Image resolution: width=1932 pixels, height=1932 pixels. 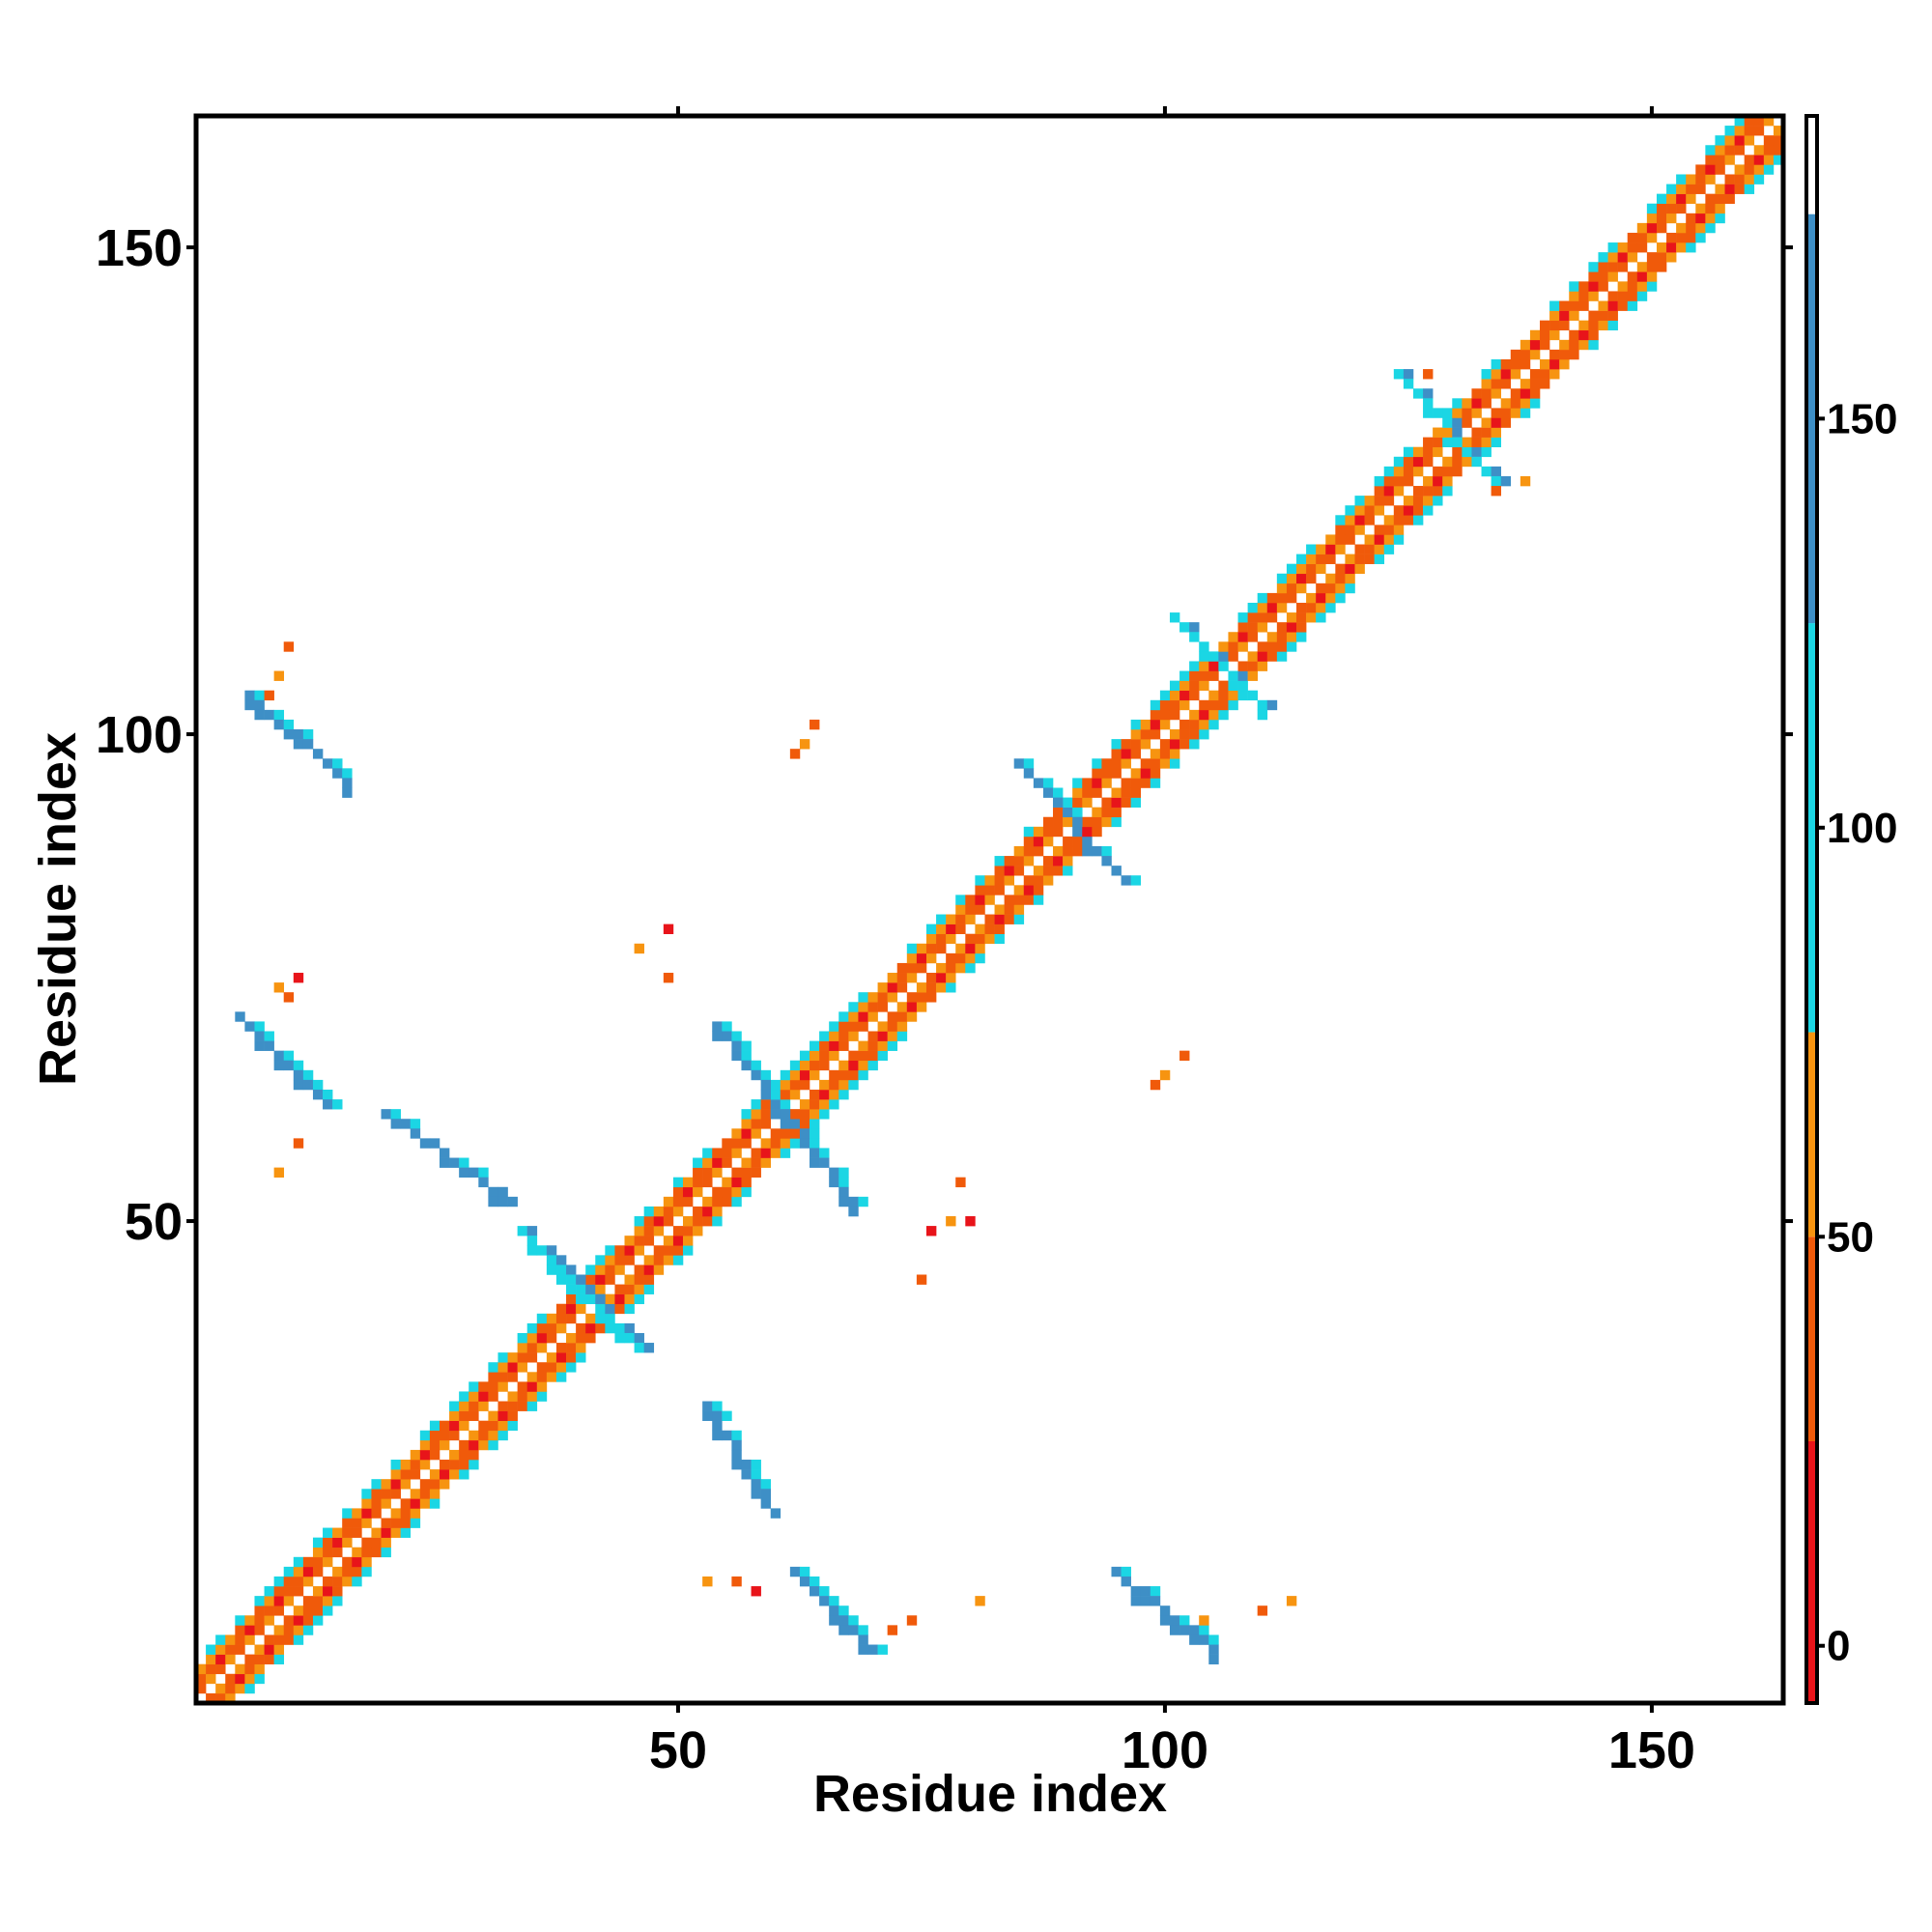 I want to click on colorbar-frame, so click(x=1811, y=909).